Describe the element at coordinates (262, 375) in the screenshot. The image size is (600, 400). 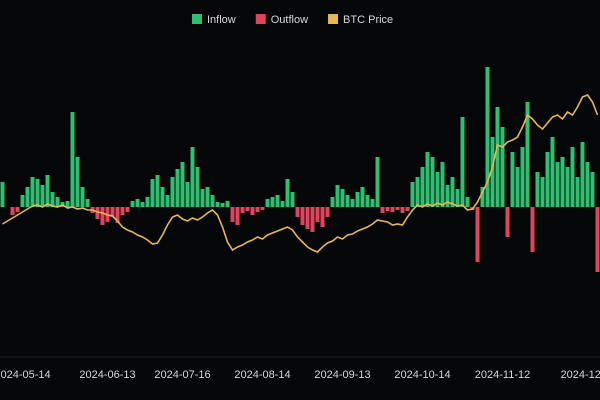
I see `x-tick-label: 2024-08-14` at that location.